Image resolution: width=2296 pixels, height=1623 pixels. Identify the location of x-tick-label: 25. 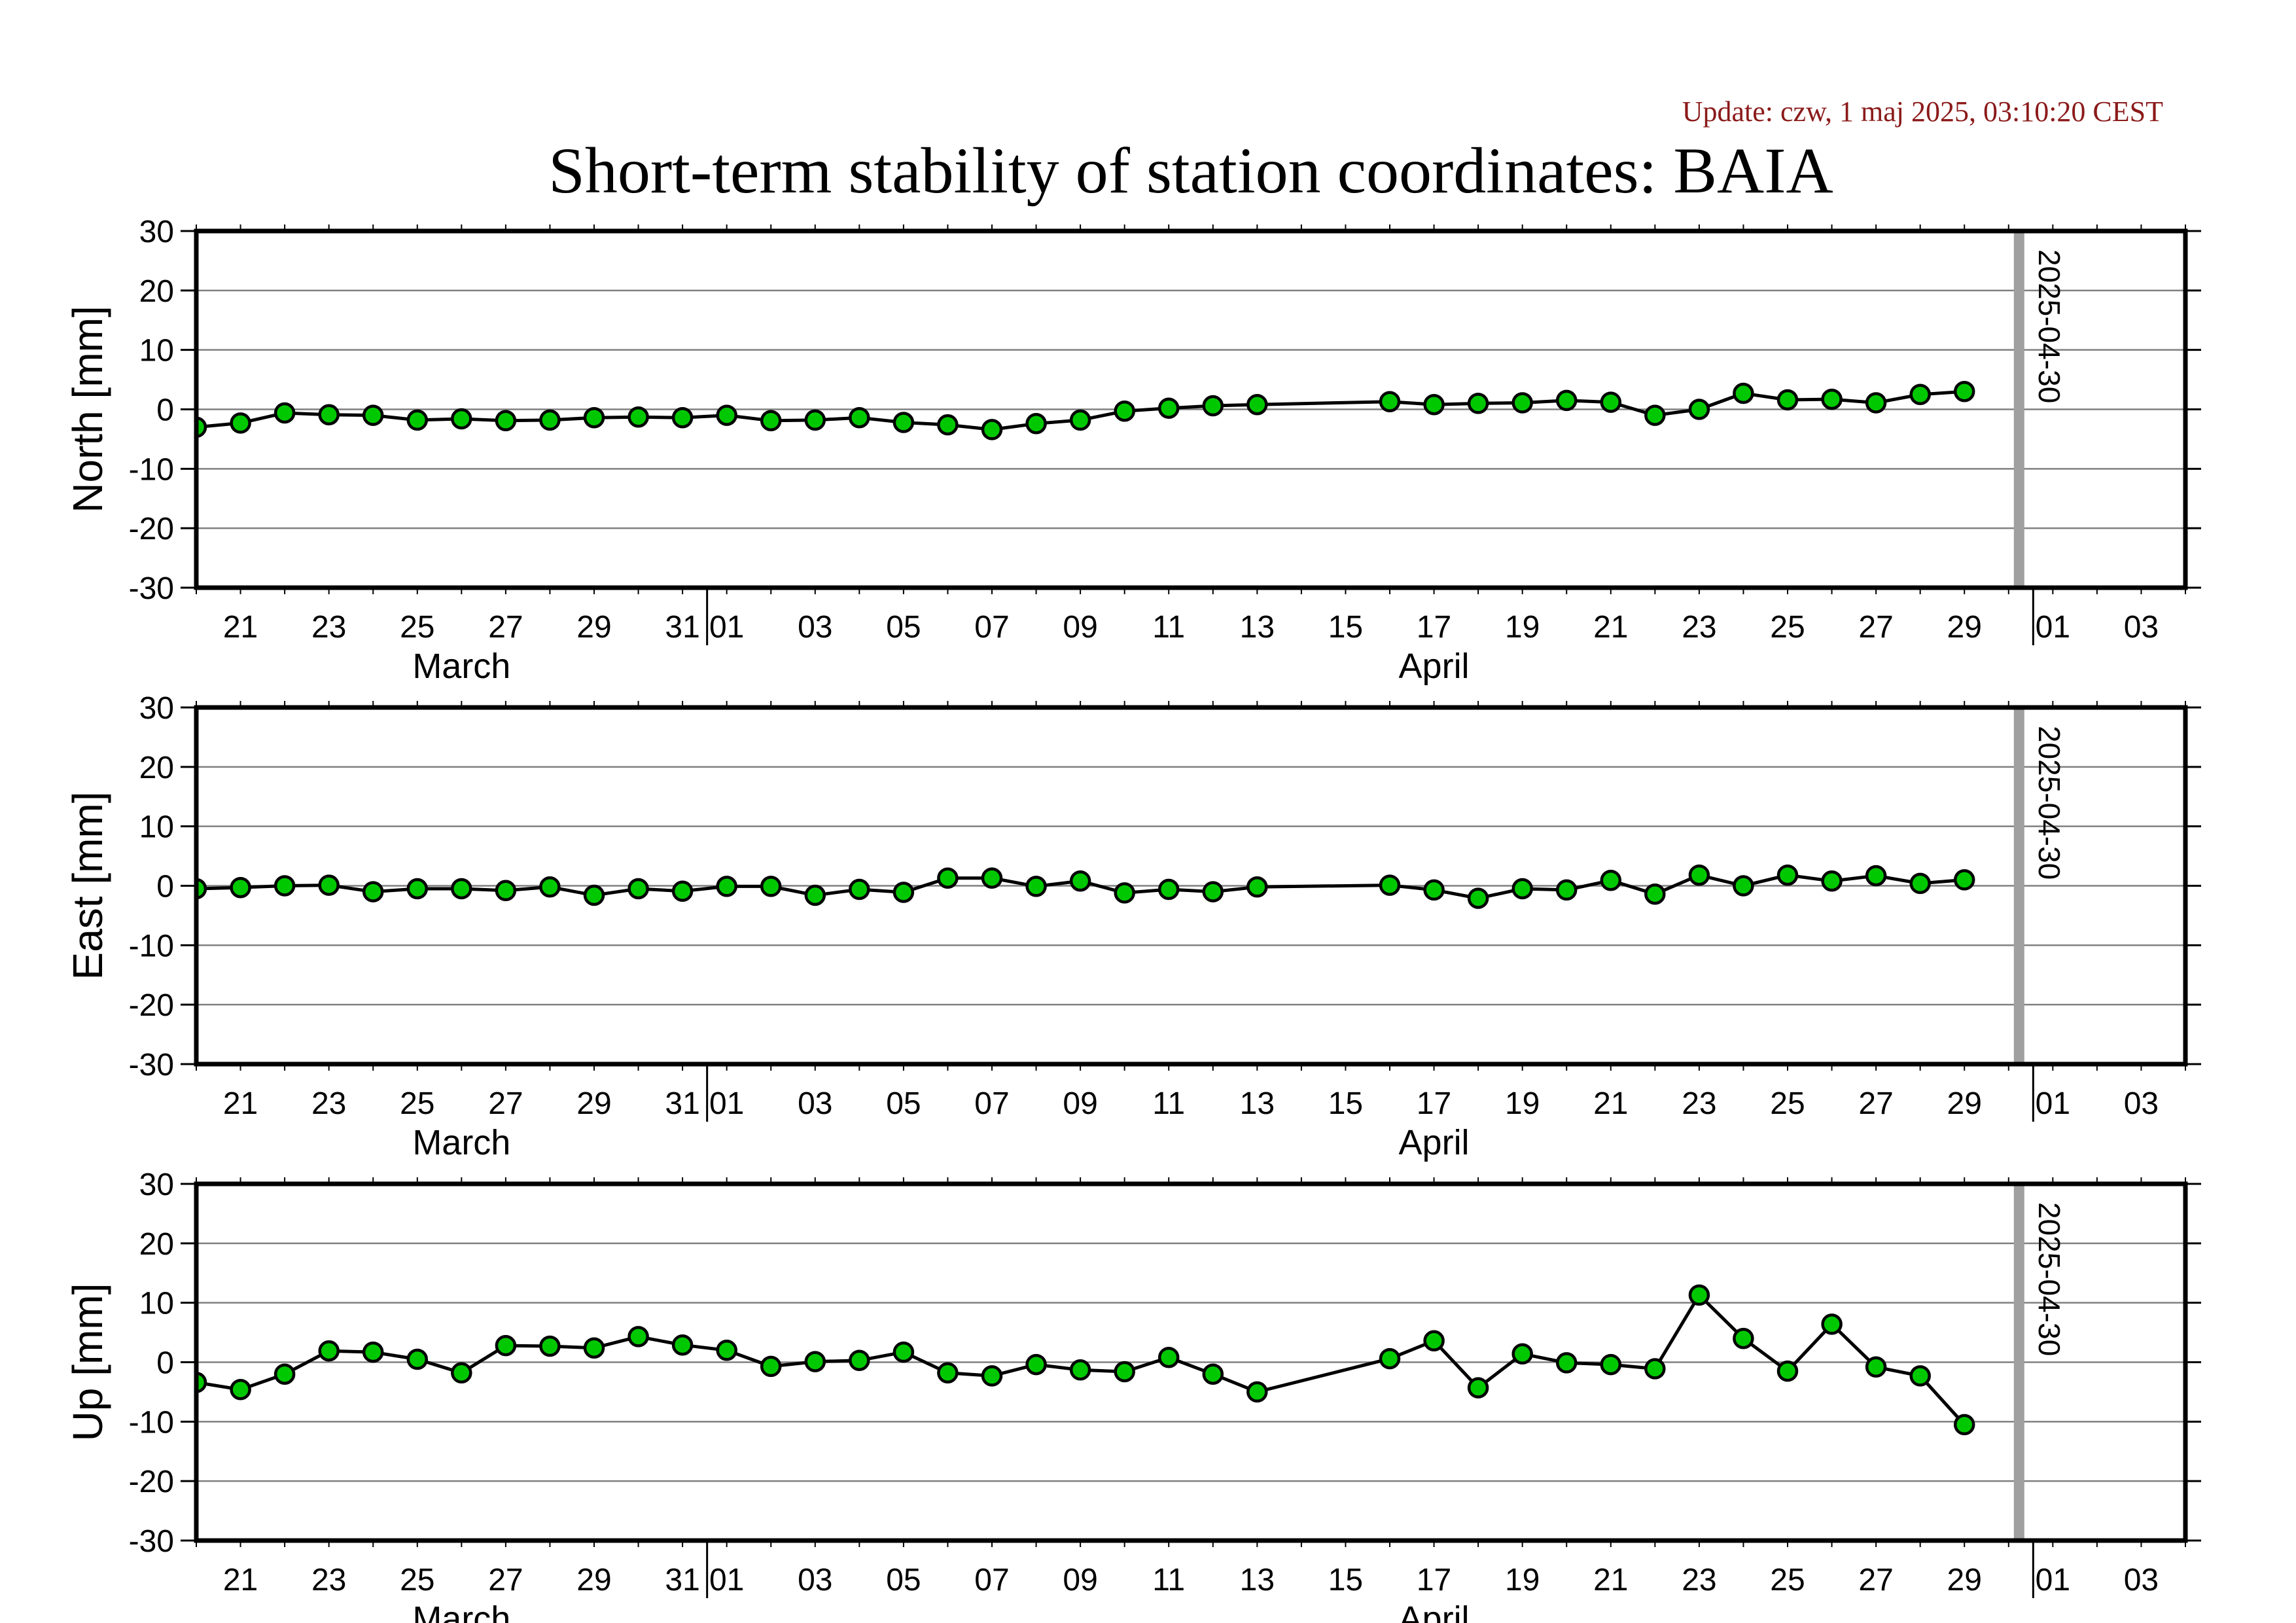
(1787, 1103).